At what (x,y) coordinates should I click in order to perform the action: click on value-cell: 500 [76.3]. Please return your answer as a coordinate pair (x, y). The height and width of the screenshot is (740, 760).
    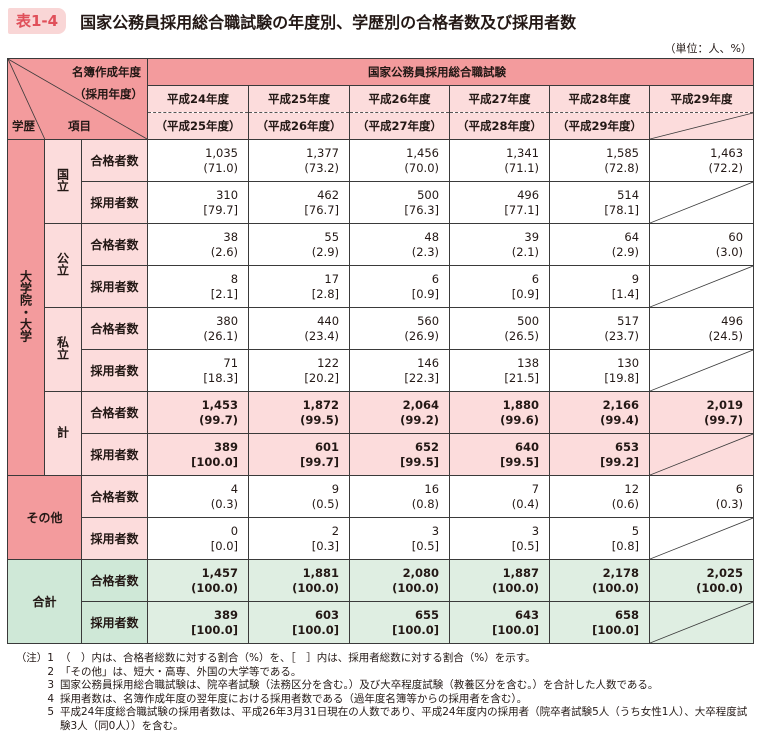
    Looking at the image, I should click on (400, 202).